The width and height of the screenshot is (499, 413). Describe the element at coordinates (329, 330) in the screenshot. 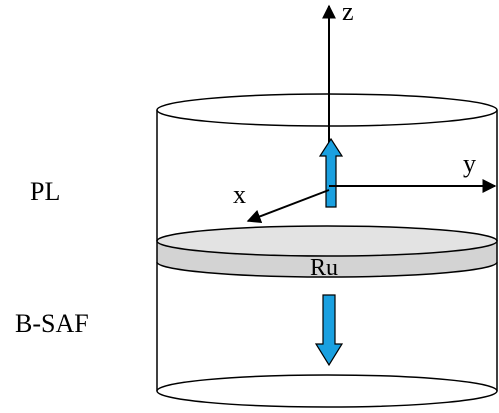

I see `magnetization-arrow-down` at that location.